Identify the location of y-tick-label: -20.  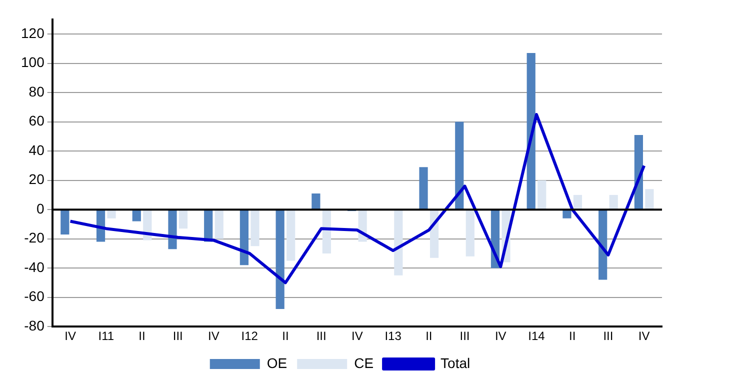
(34, 238).